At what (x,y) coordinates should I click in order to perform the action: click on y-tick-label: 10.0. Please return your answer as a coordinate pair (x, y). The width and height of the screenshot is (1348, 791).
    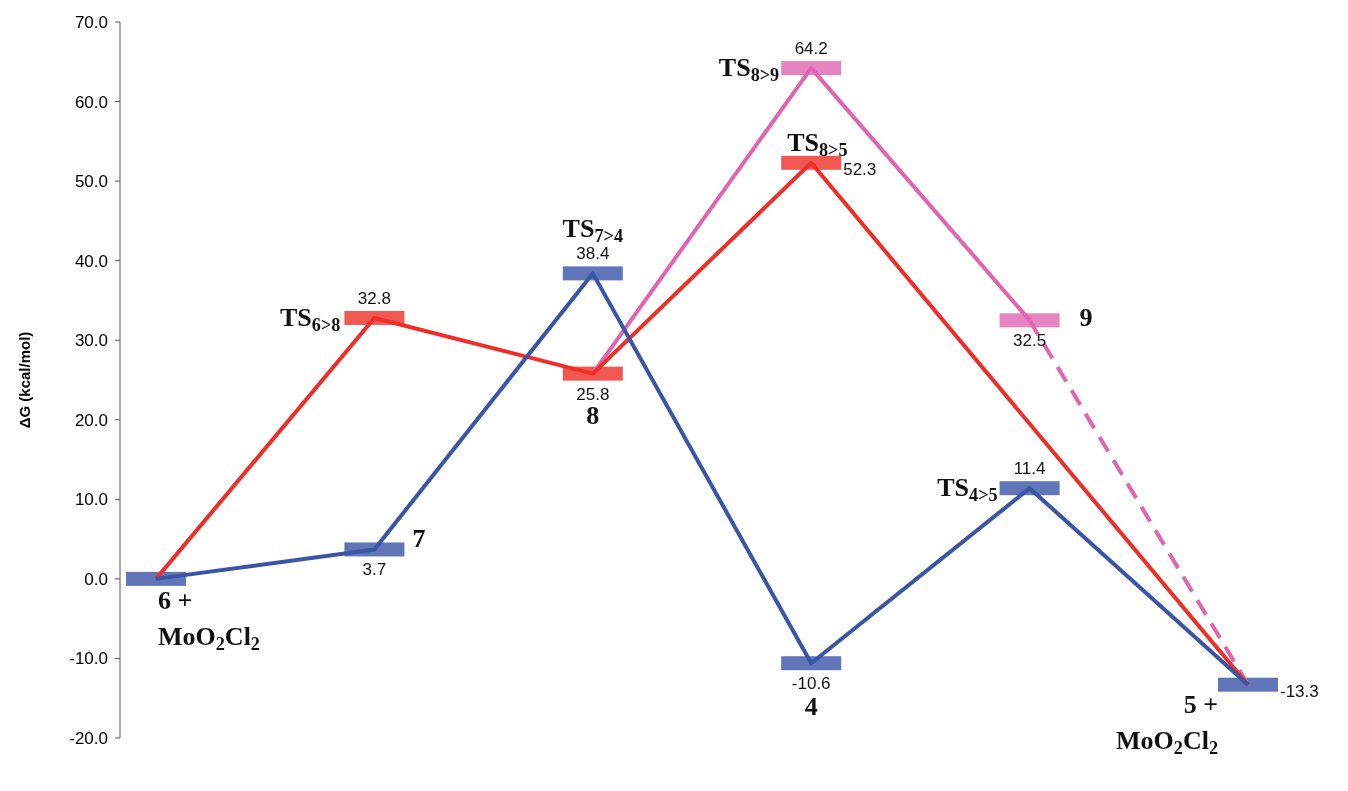
    Looking at the image, I should click on (91, 500).